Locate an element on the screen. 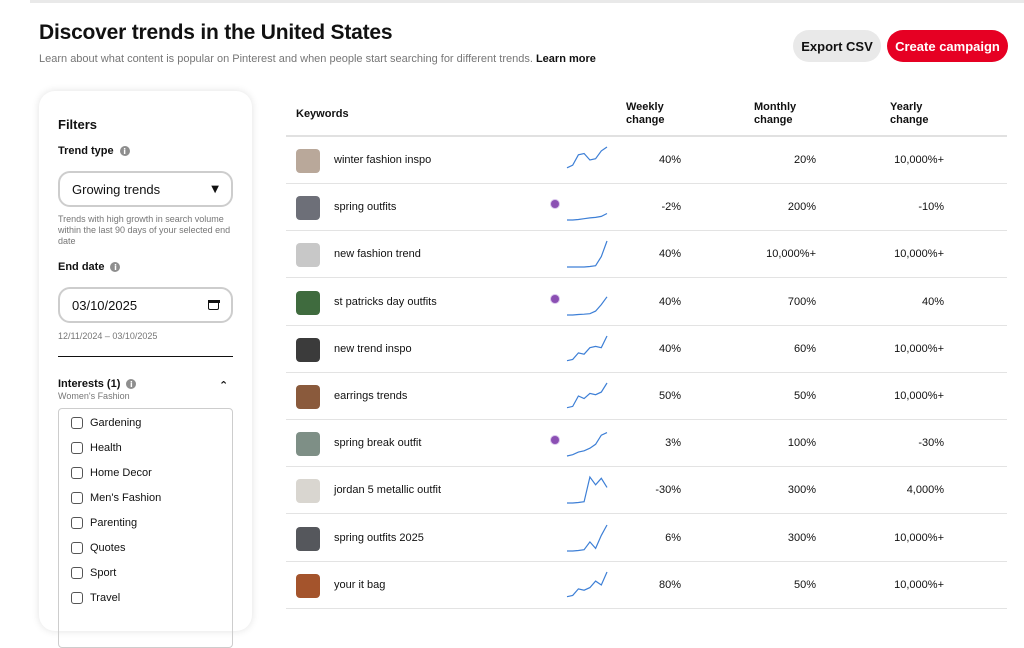  table-row: st patricks day outfits 40% 700% 40% is located at coordinates (646, 302).